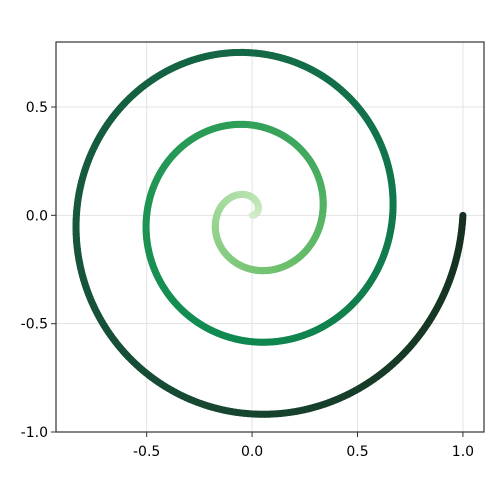  Describe the element at coordinates (252, 452) in the screenshot. I see `x-tick-label: 0.0` at that location.